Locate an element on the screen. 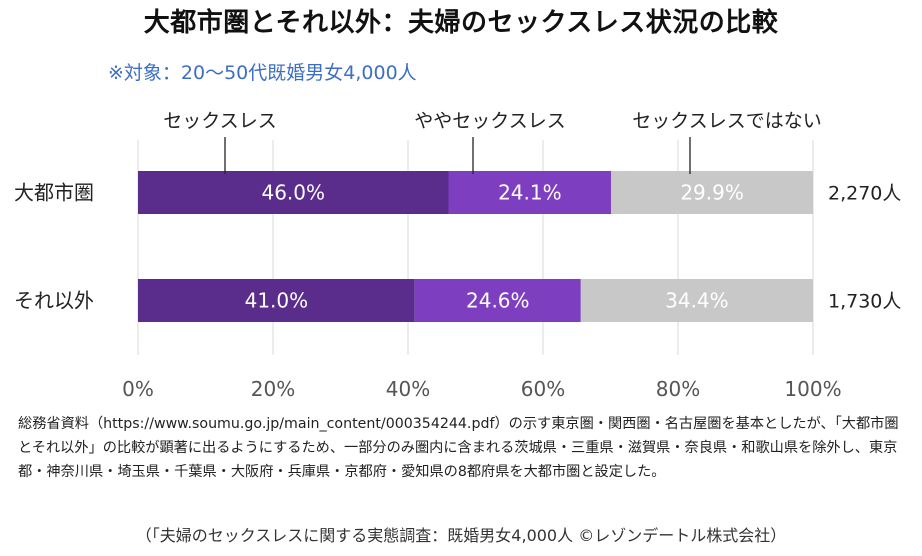  legend-label: セックスレス is located at coordinates (219, 121).